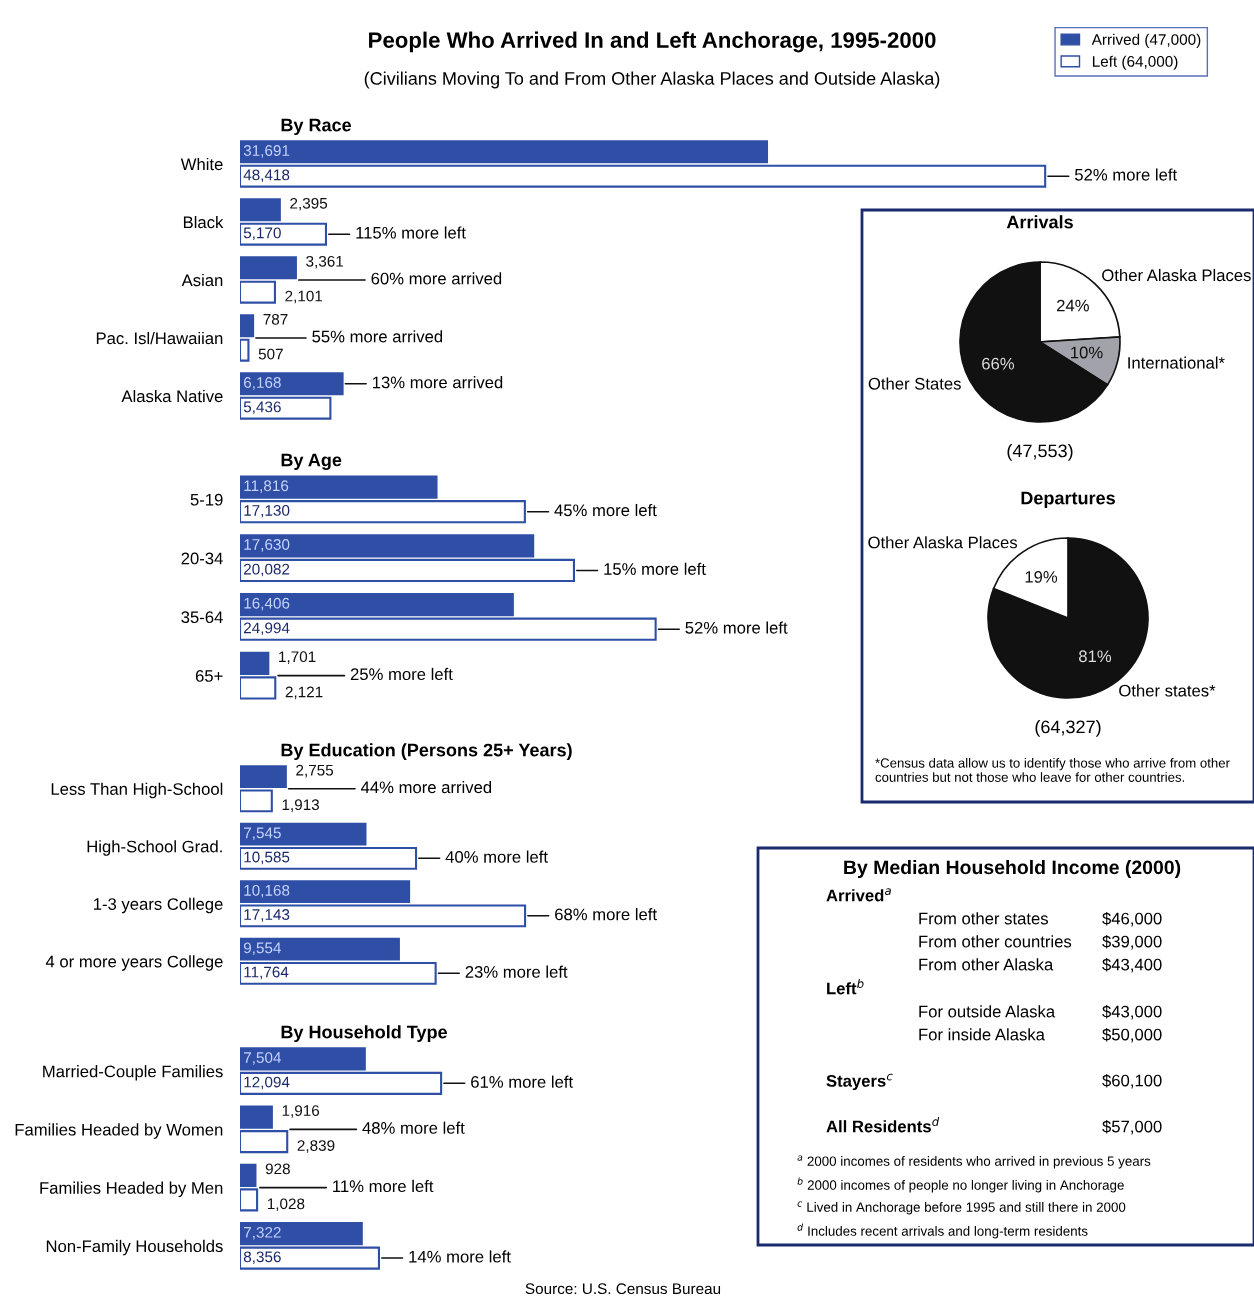 The height and width of the screenshot is (1304, 1254). Describe the element at coordinates (154, 848) in the screenshot. I see `y-tick-label: High-School Grad.` at that location.